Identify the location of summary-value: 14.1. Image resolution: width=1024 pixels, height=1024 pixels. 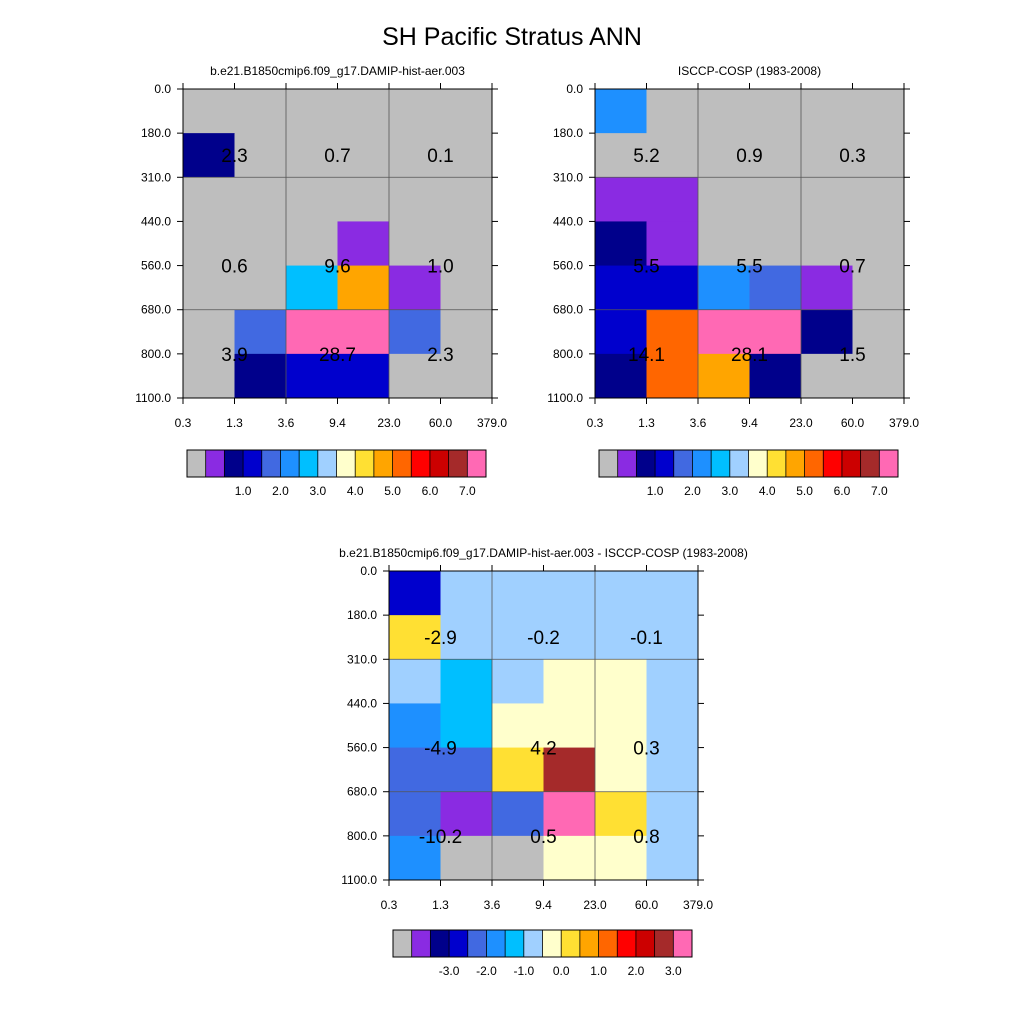
(646, 355).